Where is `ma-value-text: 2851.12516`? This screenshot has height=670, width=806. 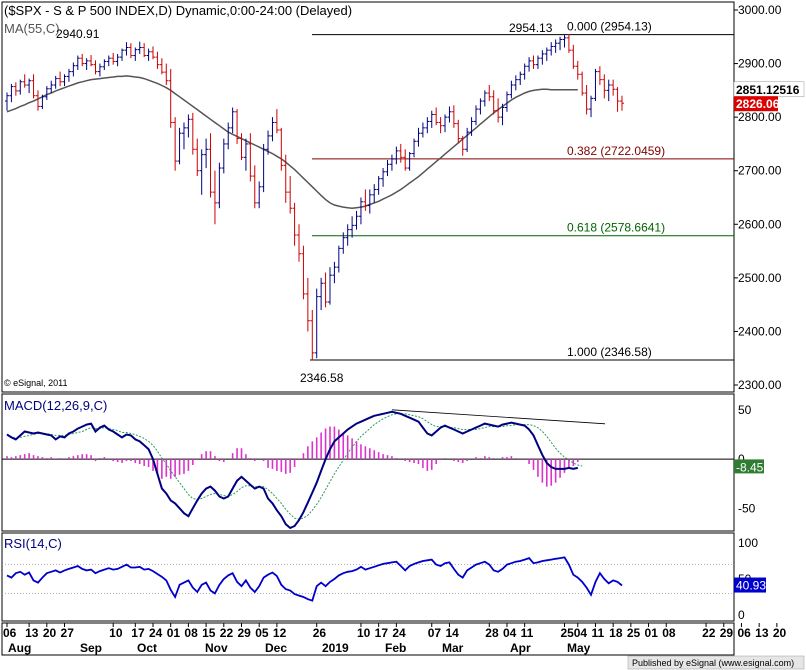
ma-value-text: 2851.12516 is located at coordinates (768, 90).